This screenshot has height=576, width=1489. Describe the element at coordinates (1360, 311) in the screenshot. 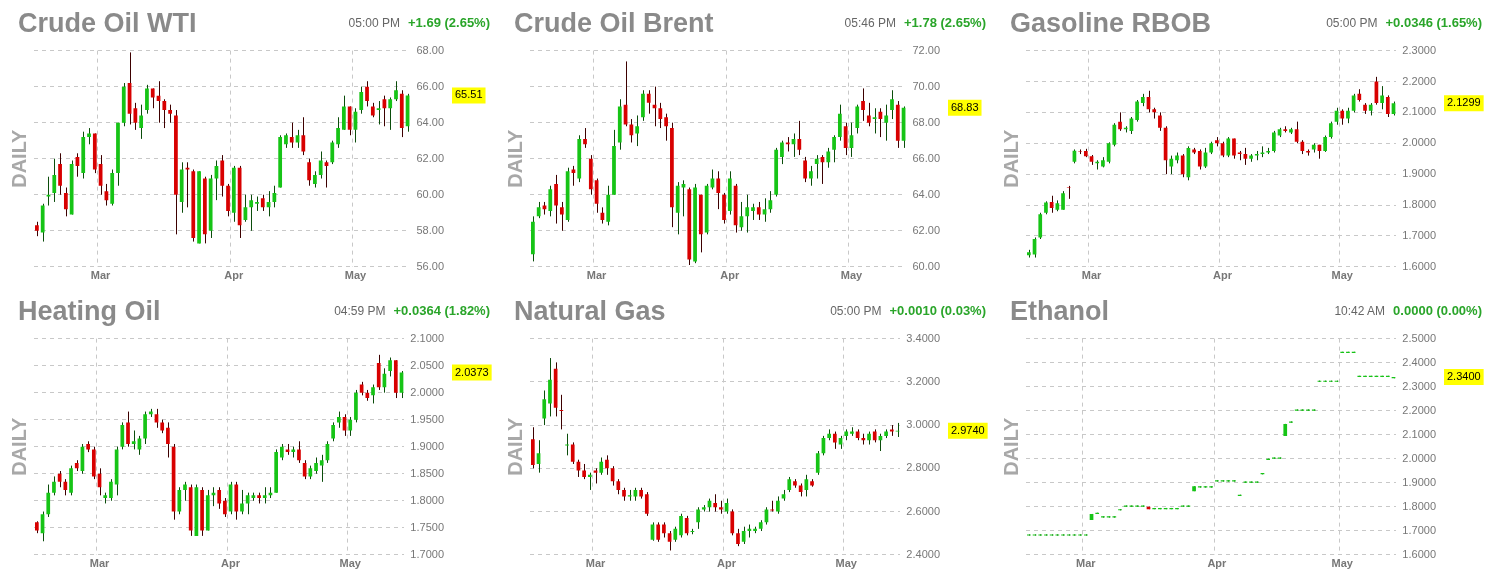

I see `chart-subtitle: 10:42 AM` at that location.